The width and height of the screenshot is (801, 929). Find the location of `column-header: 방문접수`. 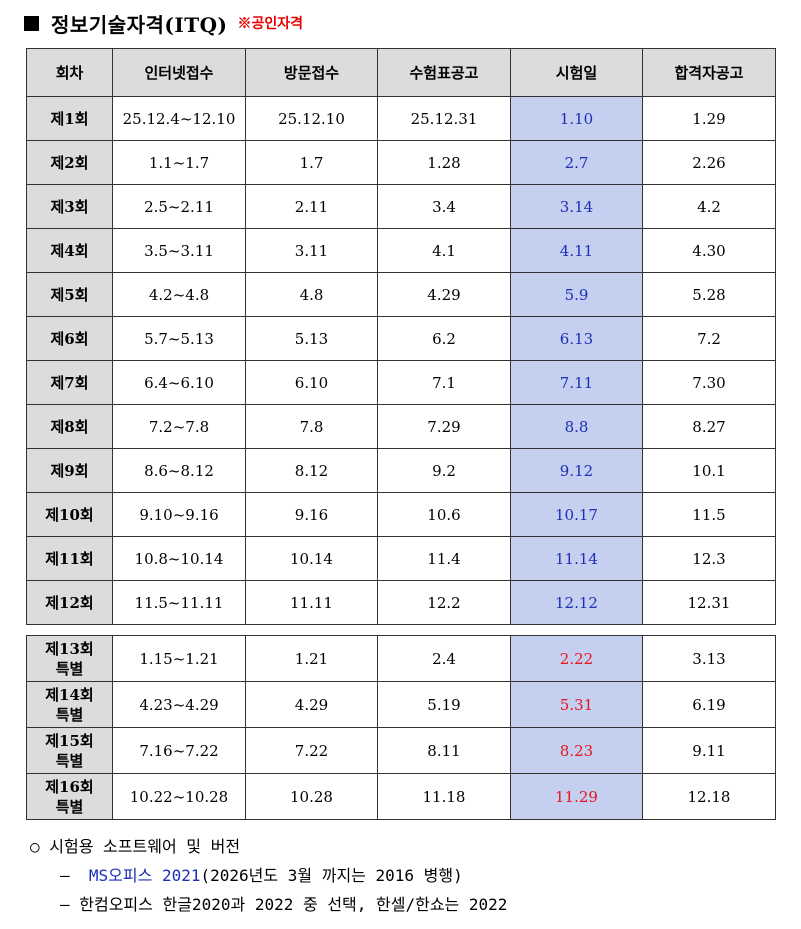

column-header: 방문접수 is located at coordinates (311, 72).